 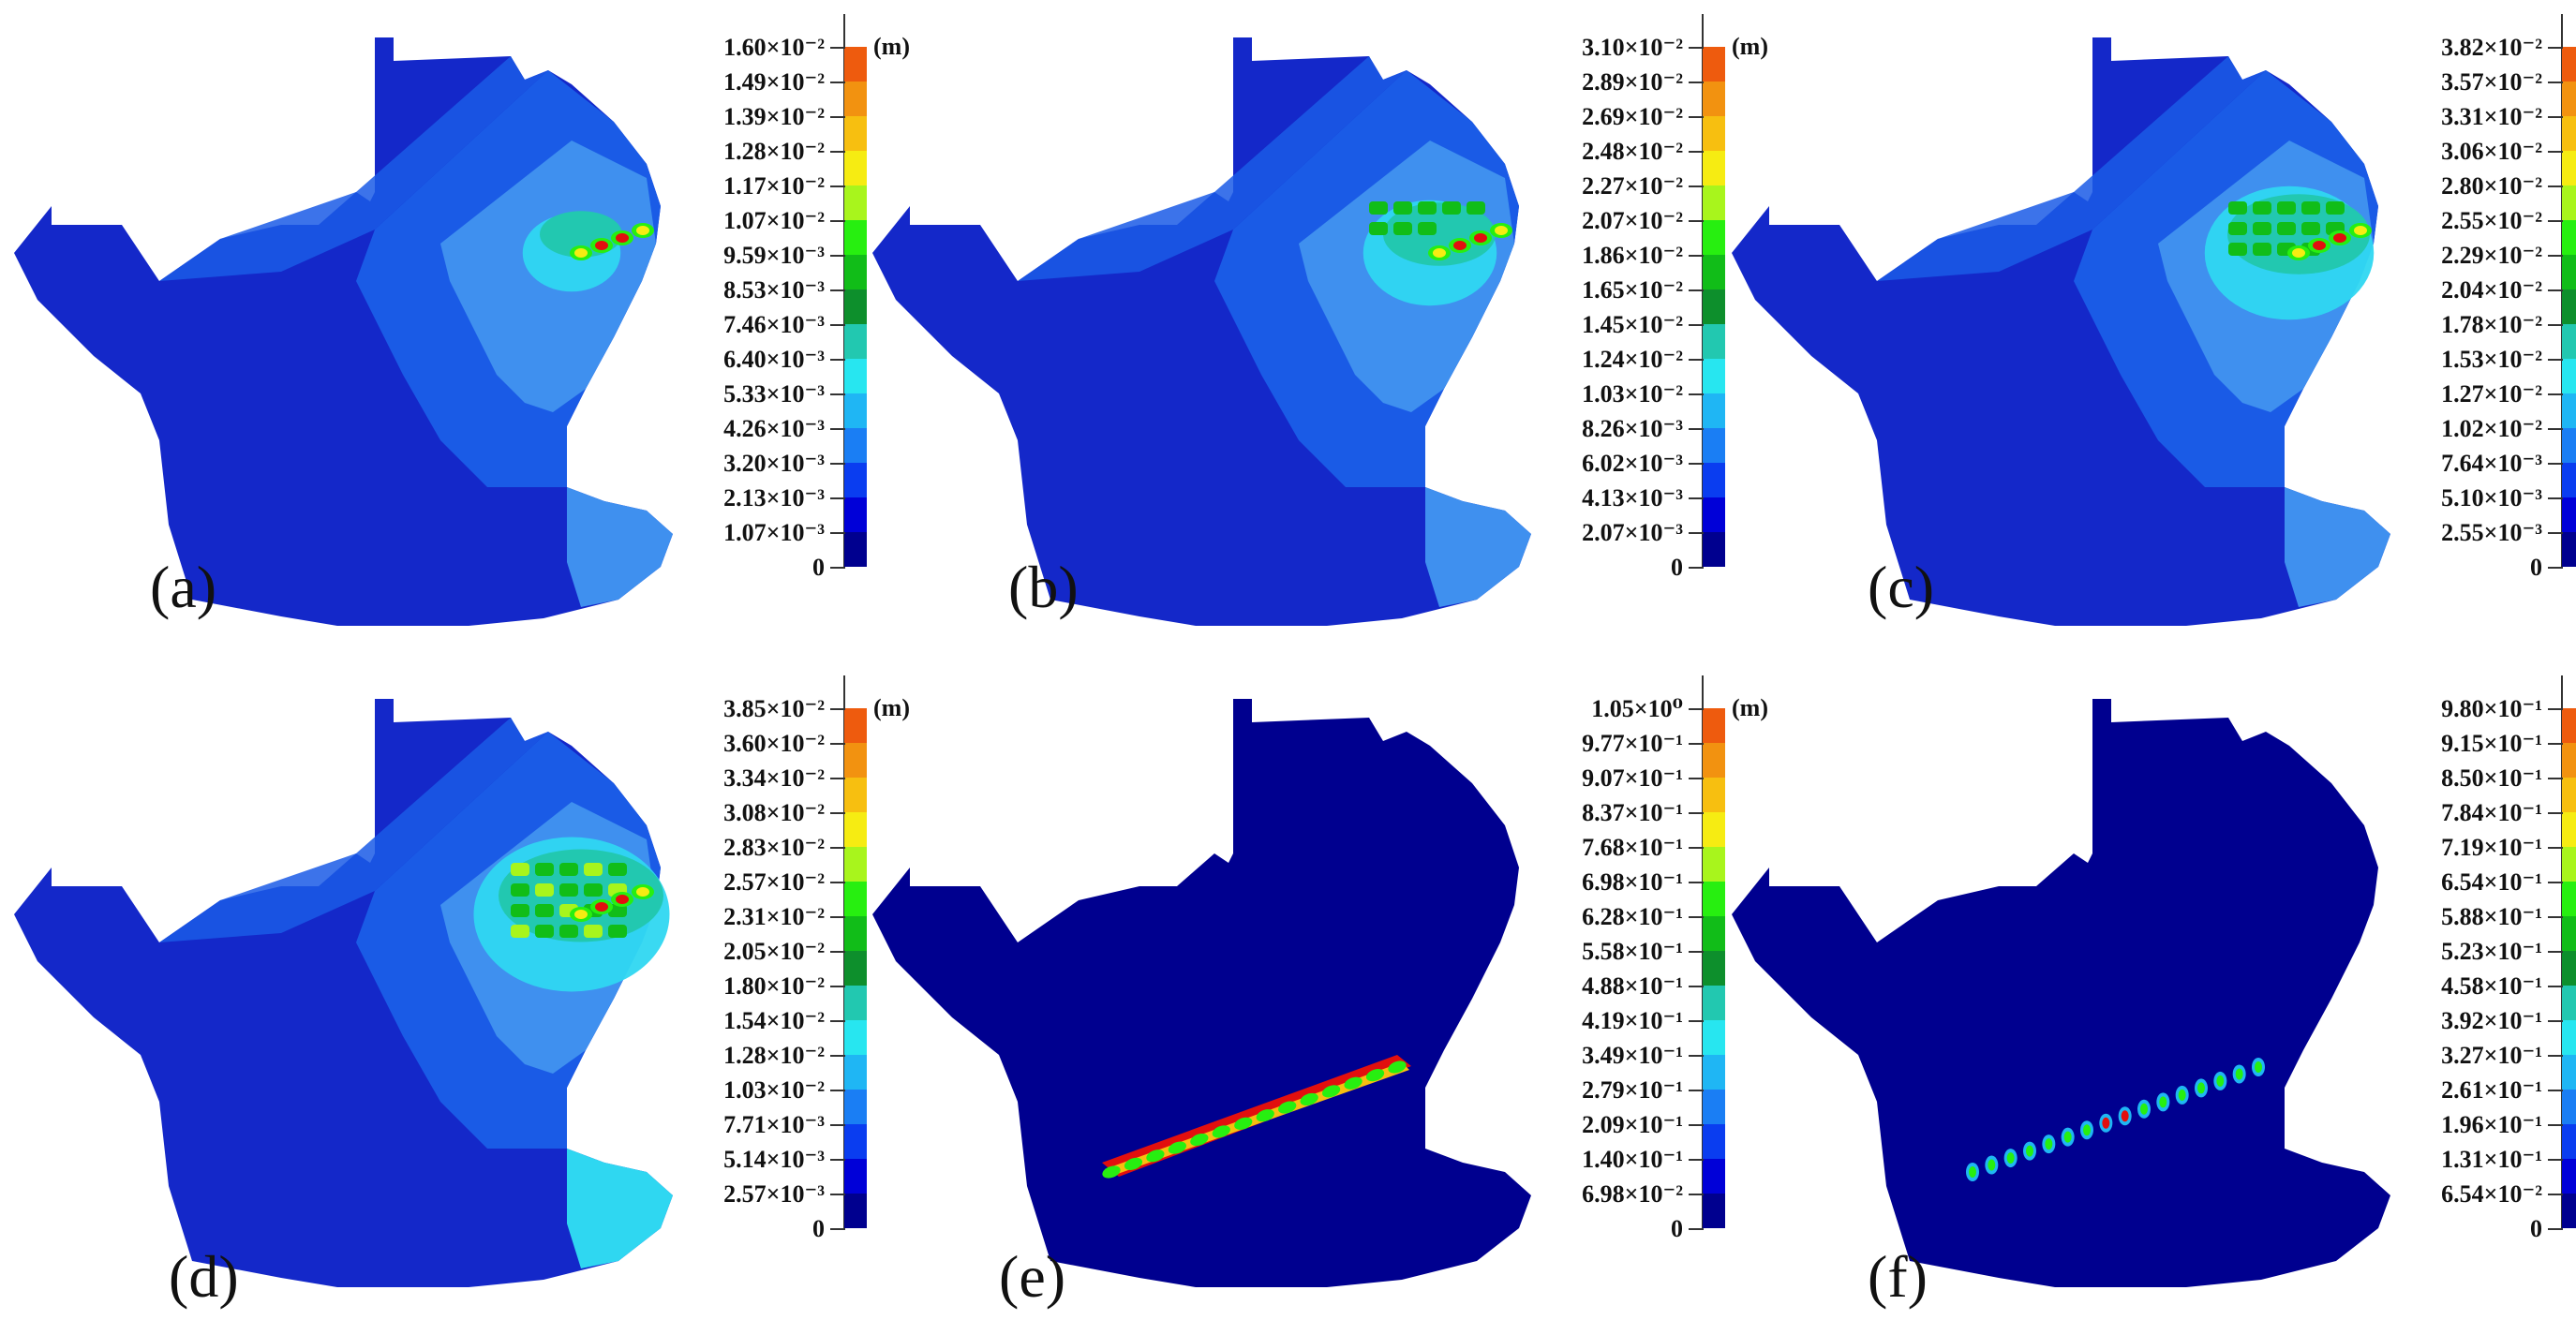 What do you see at coordinates (2491, 151) in the screenshot?
I see `legend-value: 3.06×10⁻²` at bounding box center [2491, 151].